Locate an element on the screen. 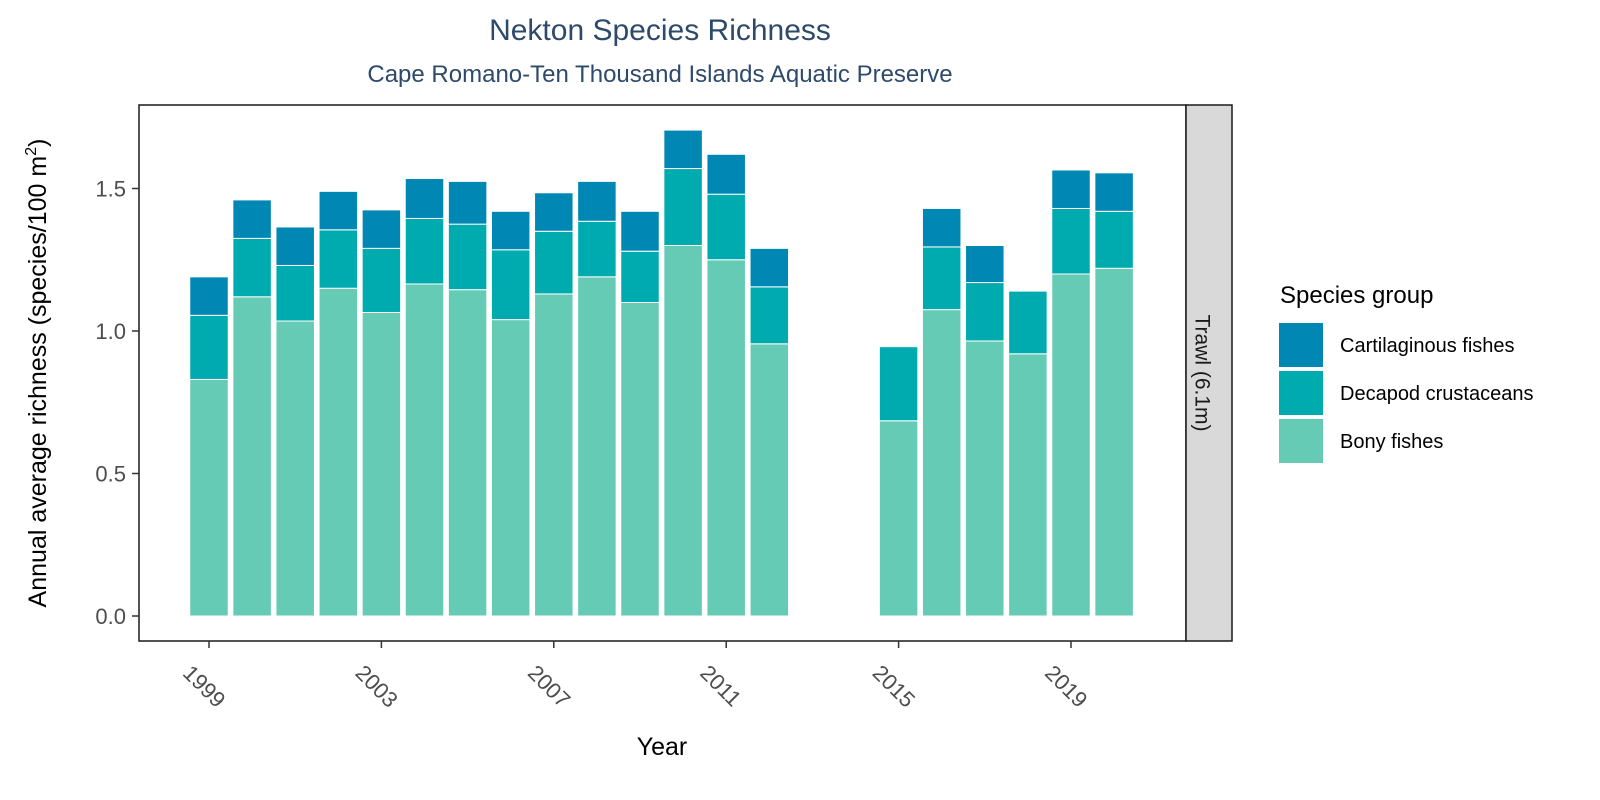 Image resolution: width=1600 pixels, height=800 pixels. bar-2001-bony-fishes is located at coordinates (295, 468).